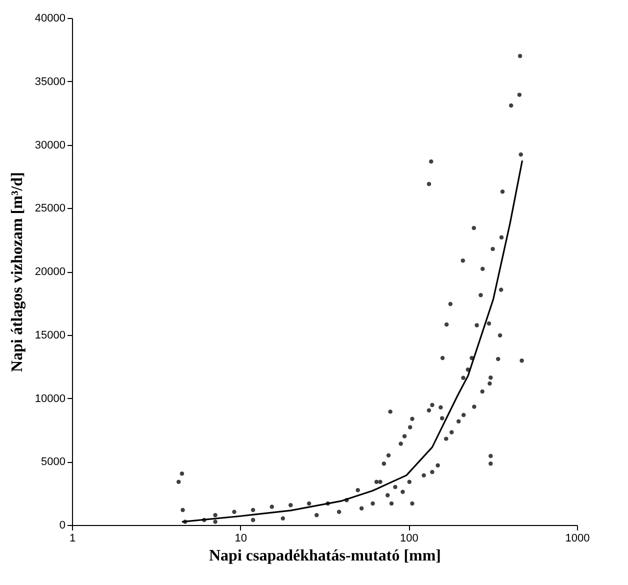 The image size is (628, 585). I want to click on y-axis-title: Napi átlagos vizhozam [m³/d], so click(17, 272).